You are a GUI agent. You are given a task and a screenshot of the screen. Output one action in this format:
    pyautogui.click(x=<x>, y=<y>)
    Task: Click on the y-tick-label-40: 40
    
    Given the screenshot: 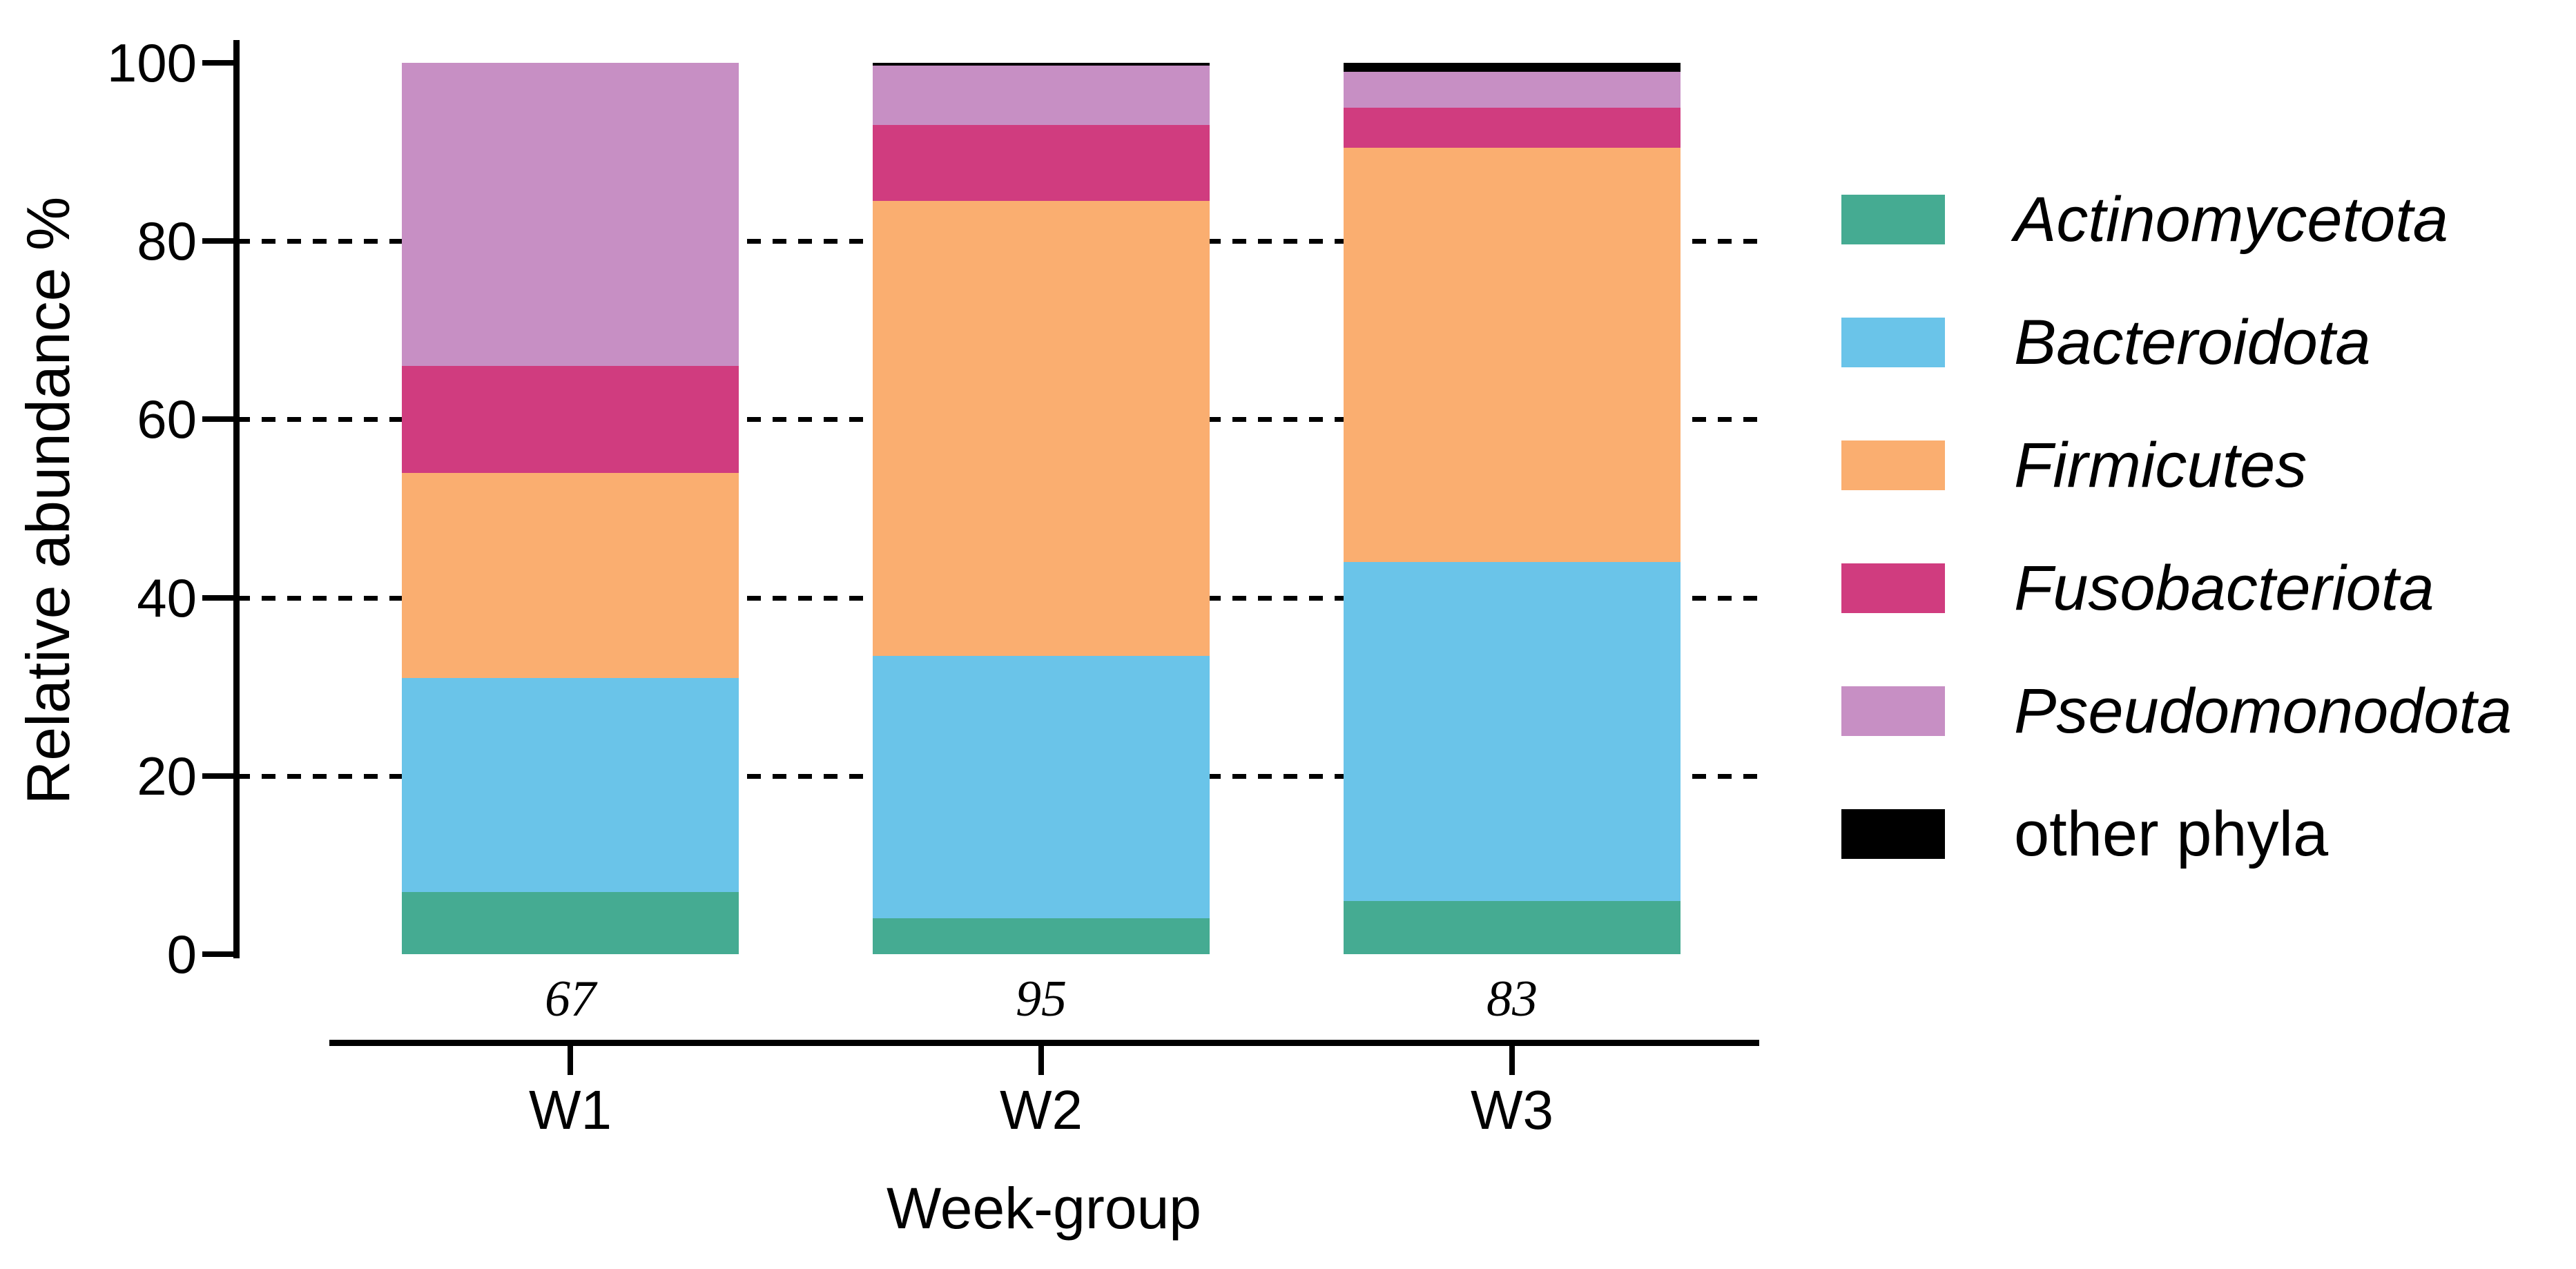 What is the action you would take?
    pyautogui.click(x=167, y=597)
    